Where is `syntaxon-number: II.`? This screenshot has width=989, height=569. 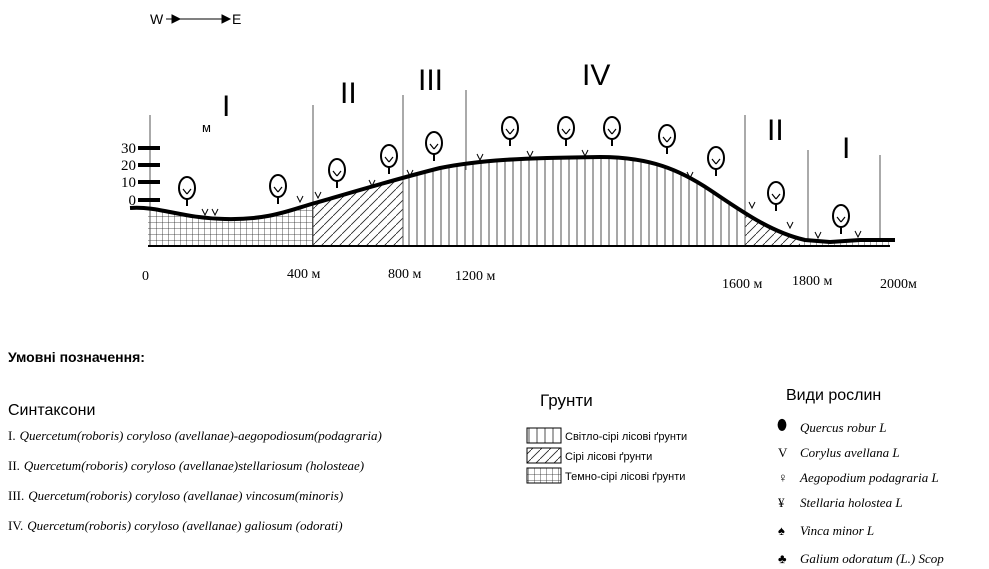
syntaxon-number: II. is located at coordinates (14, 465).